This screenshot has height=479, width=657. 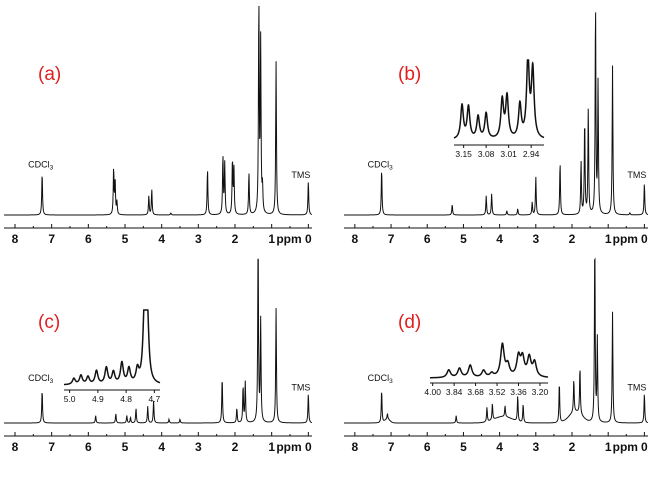 I want to click on panel-label-c: (c), so click(x=49, y=322).